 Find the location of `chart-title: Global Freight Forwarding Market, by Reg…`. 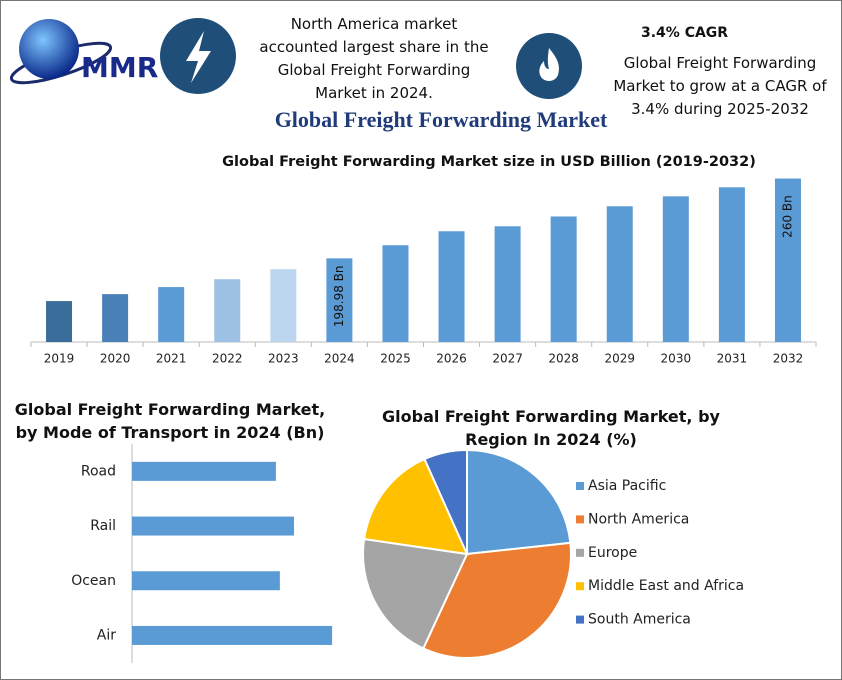

chart-title: Global Freight Forwarding Market, by Reg… is located at coordinates (551, 428).